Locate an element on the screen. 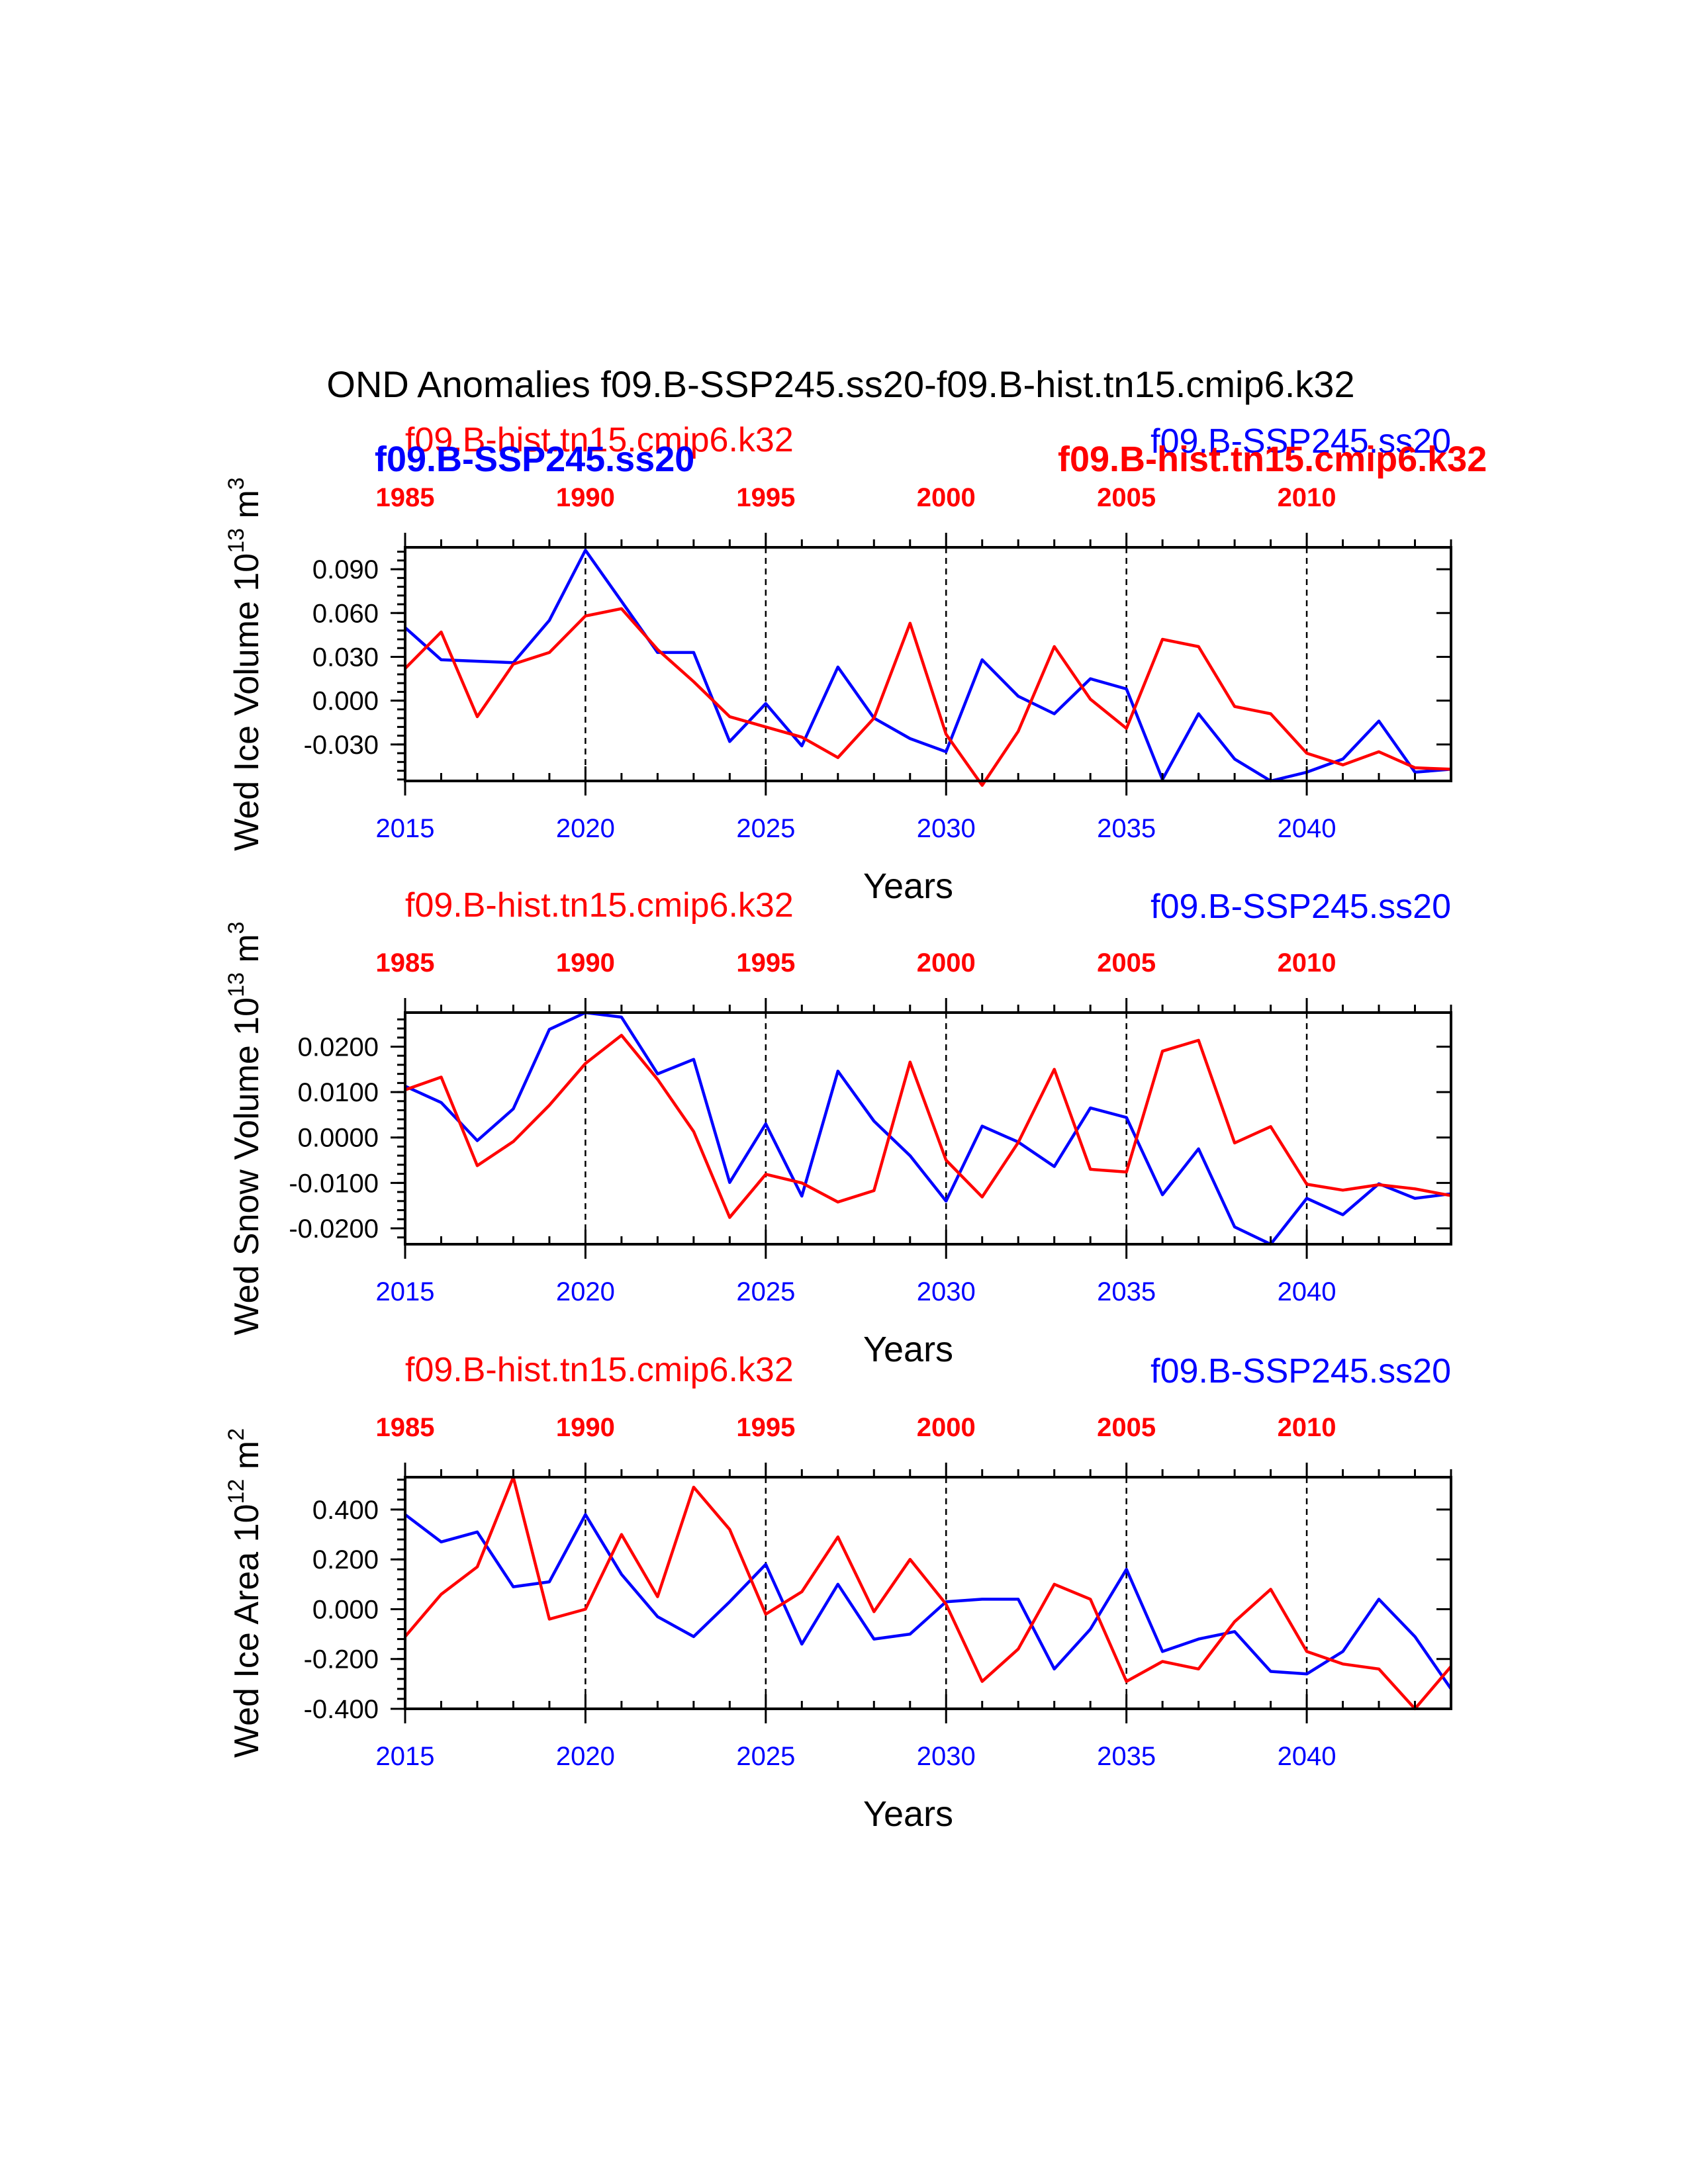 The image size is (1688, 2184). y-axis-label: Wed Ice Volume 1013 m3 is located at coordinates (245, 664).